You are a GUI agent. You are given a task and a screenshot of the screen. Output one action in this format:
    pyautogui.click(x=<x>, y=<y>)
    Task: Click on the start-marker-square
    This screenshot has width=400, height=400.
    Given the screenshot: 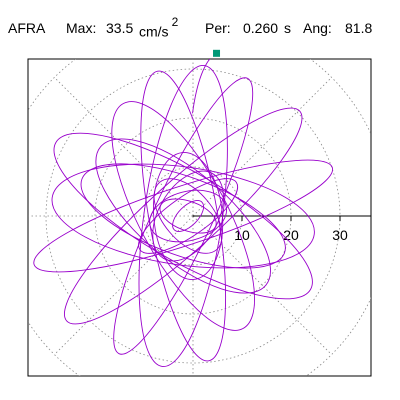 What is the action you would take?
    pyautogui.click(x=217, y=53)
    